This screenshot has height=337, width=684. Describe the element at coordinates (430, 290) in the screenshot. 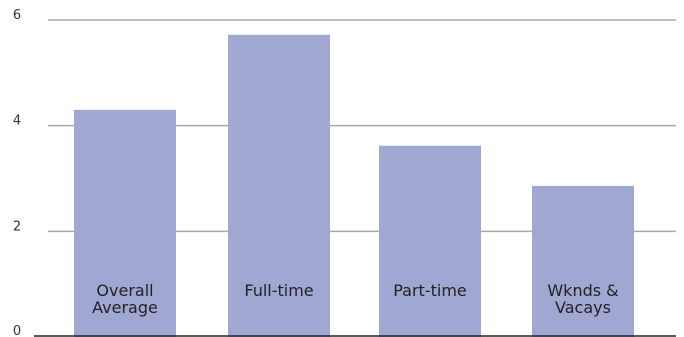

I see `category-label: Part-time` at that location.